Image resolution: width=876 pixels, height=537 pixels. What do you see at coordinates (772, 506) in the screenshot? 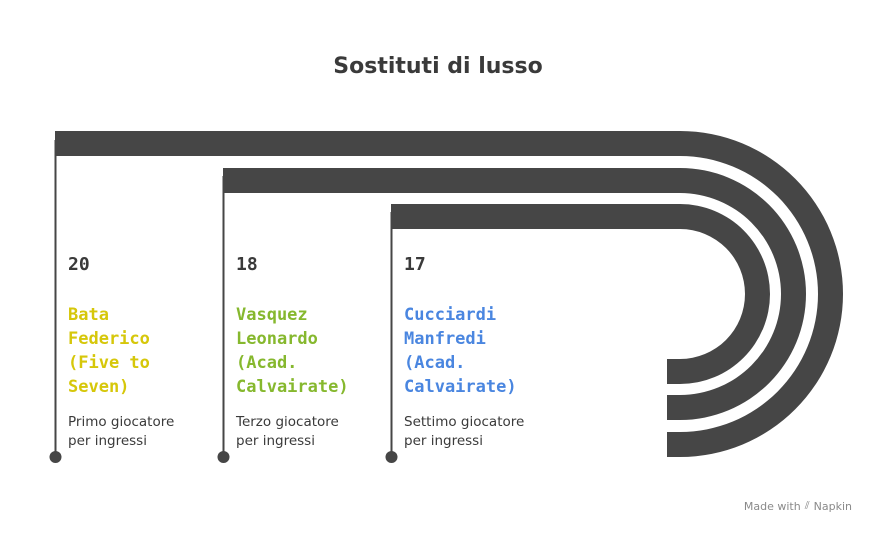
I see `footer-text: Made with` at bounding box center [772, 506].